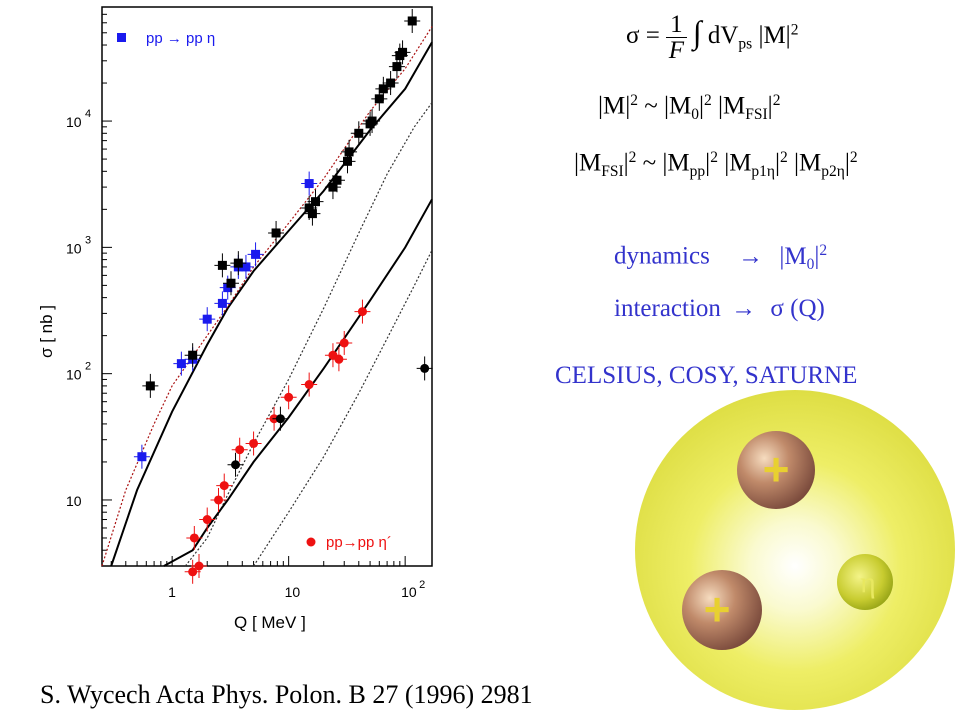  I want to click on y-tick-label-sup: 3, so click(88, 240).